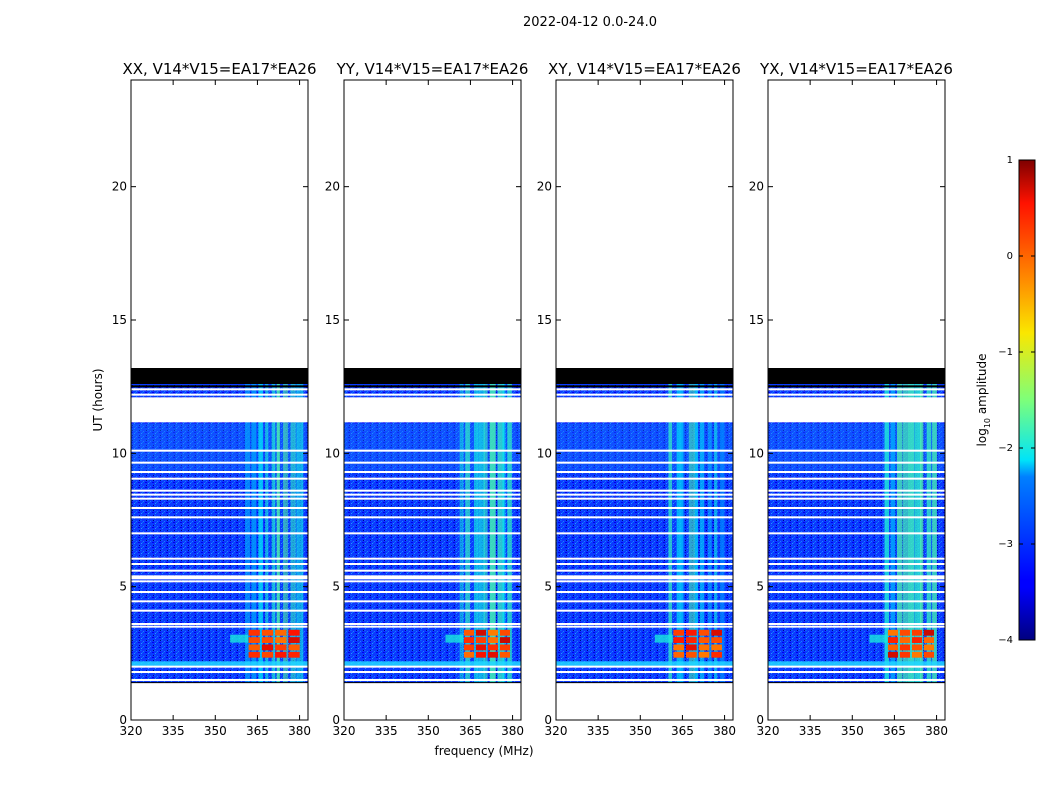  Describe the element at coordinates (640, 731) in the screenshot. I see `x-tick-label: 350` at that location.